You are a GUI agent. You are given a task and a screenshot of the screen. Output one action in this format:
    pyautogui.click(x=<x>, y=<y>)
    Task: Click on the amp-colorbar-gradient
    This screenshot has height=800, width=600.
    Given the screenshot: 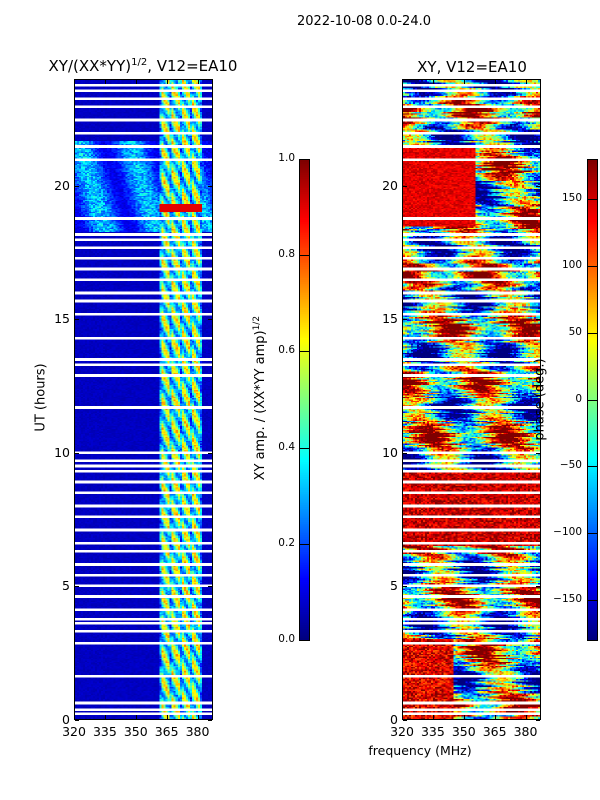 What is the action you would take?
    pyautogui.click(x=304, y=400)
    